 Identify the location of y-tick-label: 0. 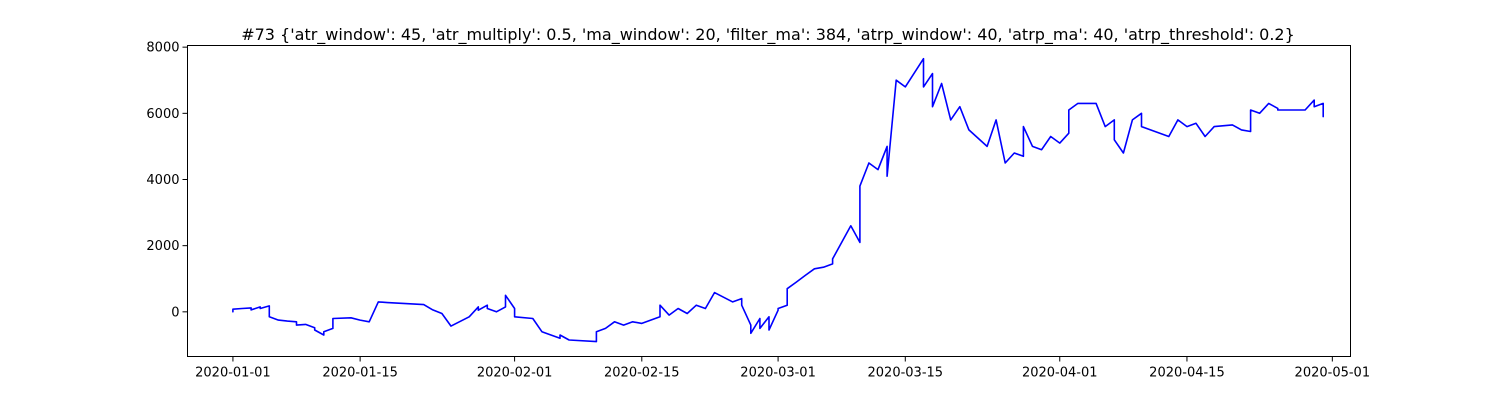
(175, 312).